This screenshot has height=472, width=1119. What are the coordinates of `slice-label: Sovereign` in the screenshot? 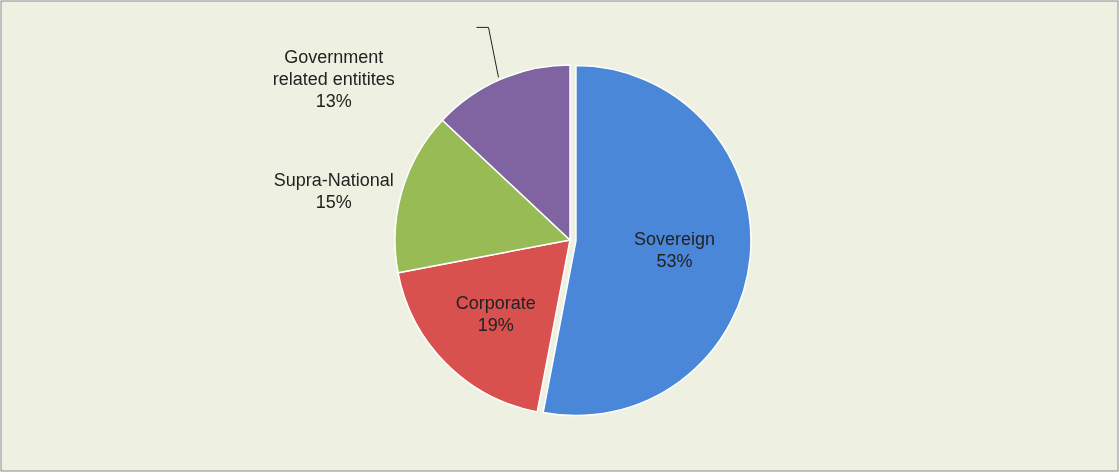 It's located at (675, 238).